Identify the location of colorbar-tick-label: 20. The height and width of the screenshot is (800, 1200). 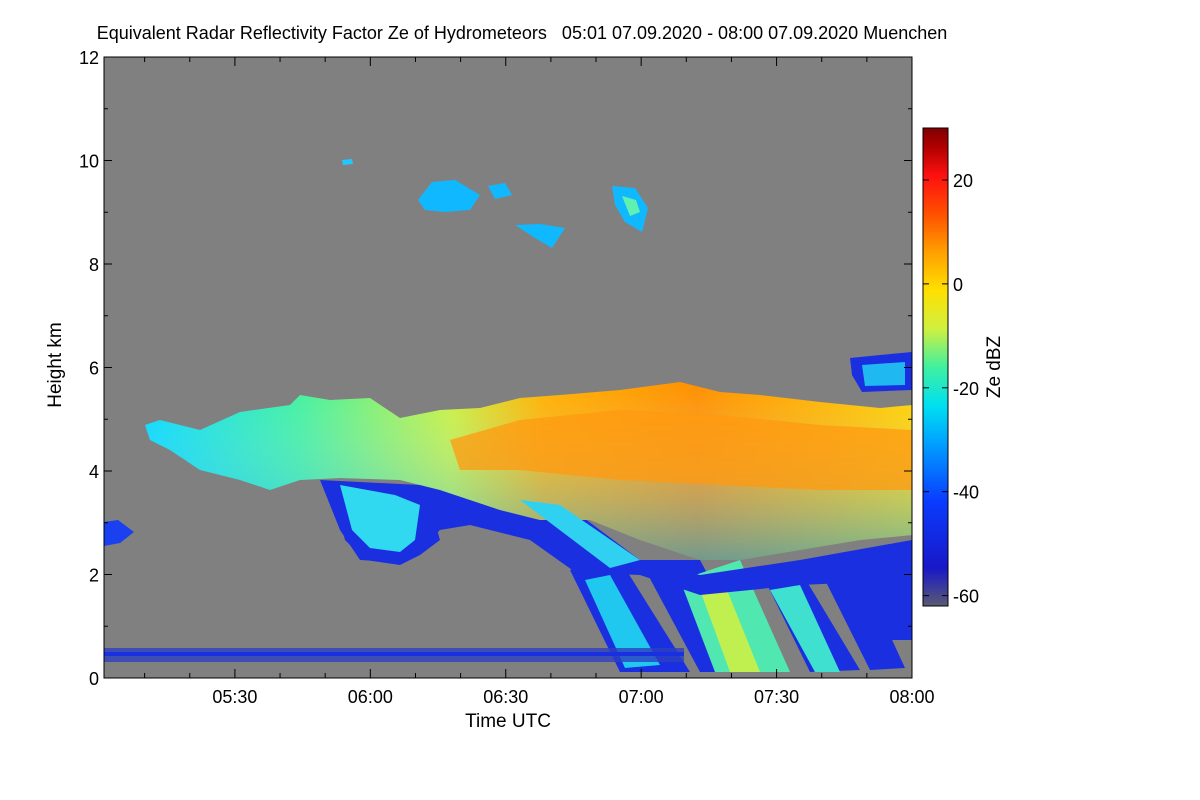
(963, 181).